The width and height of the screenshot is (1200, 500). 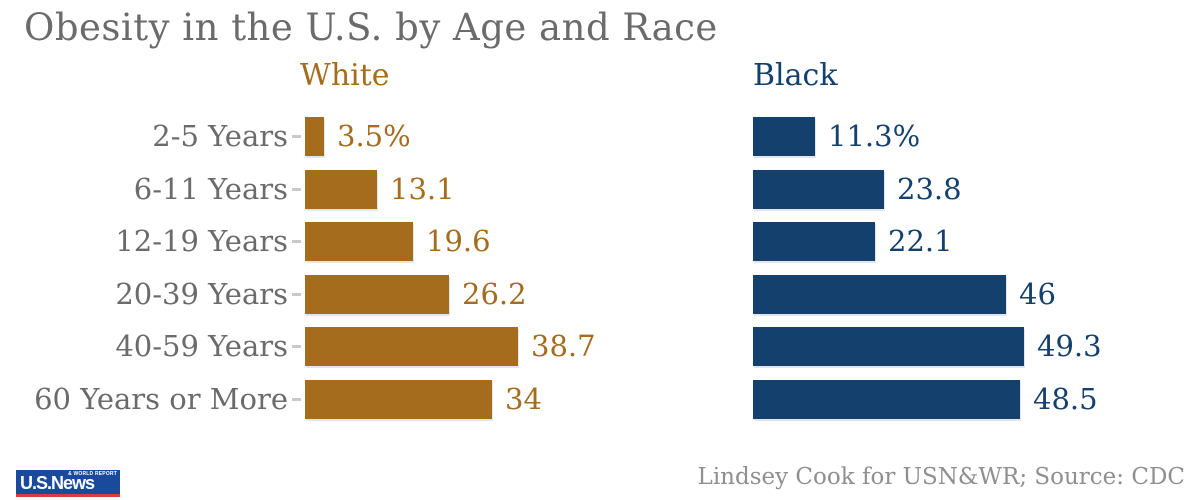 I want to click on bar-row: 60 Years or More 34 48.5, so click(x=600, y=399).